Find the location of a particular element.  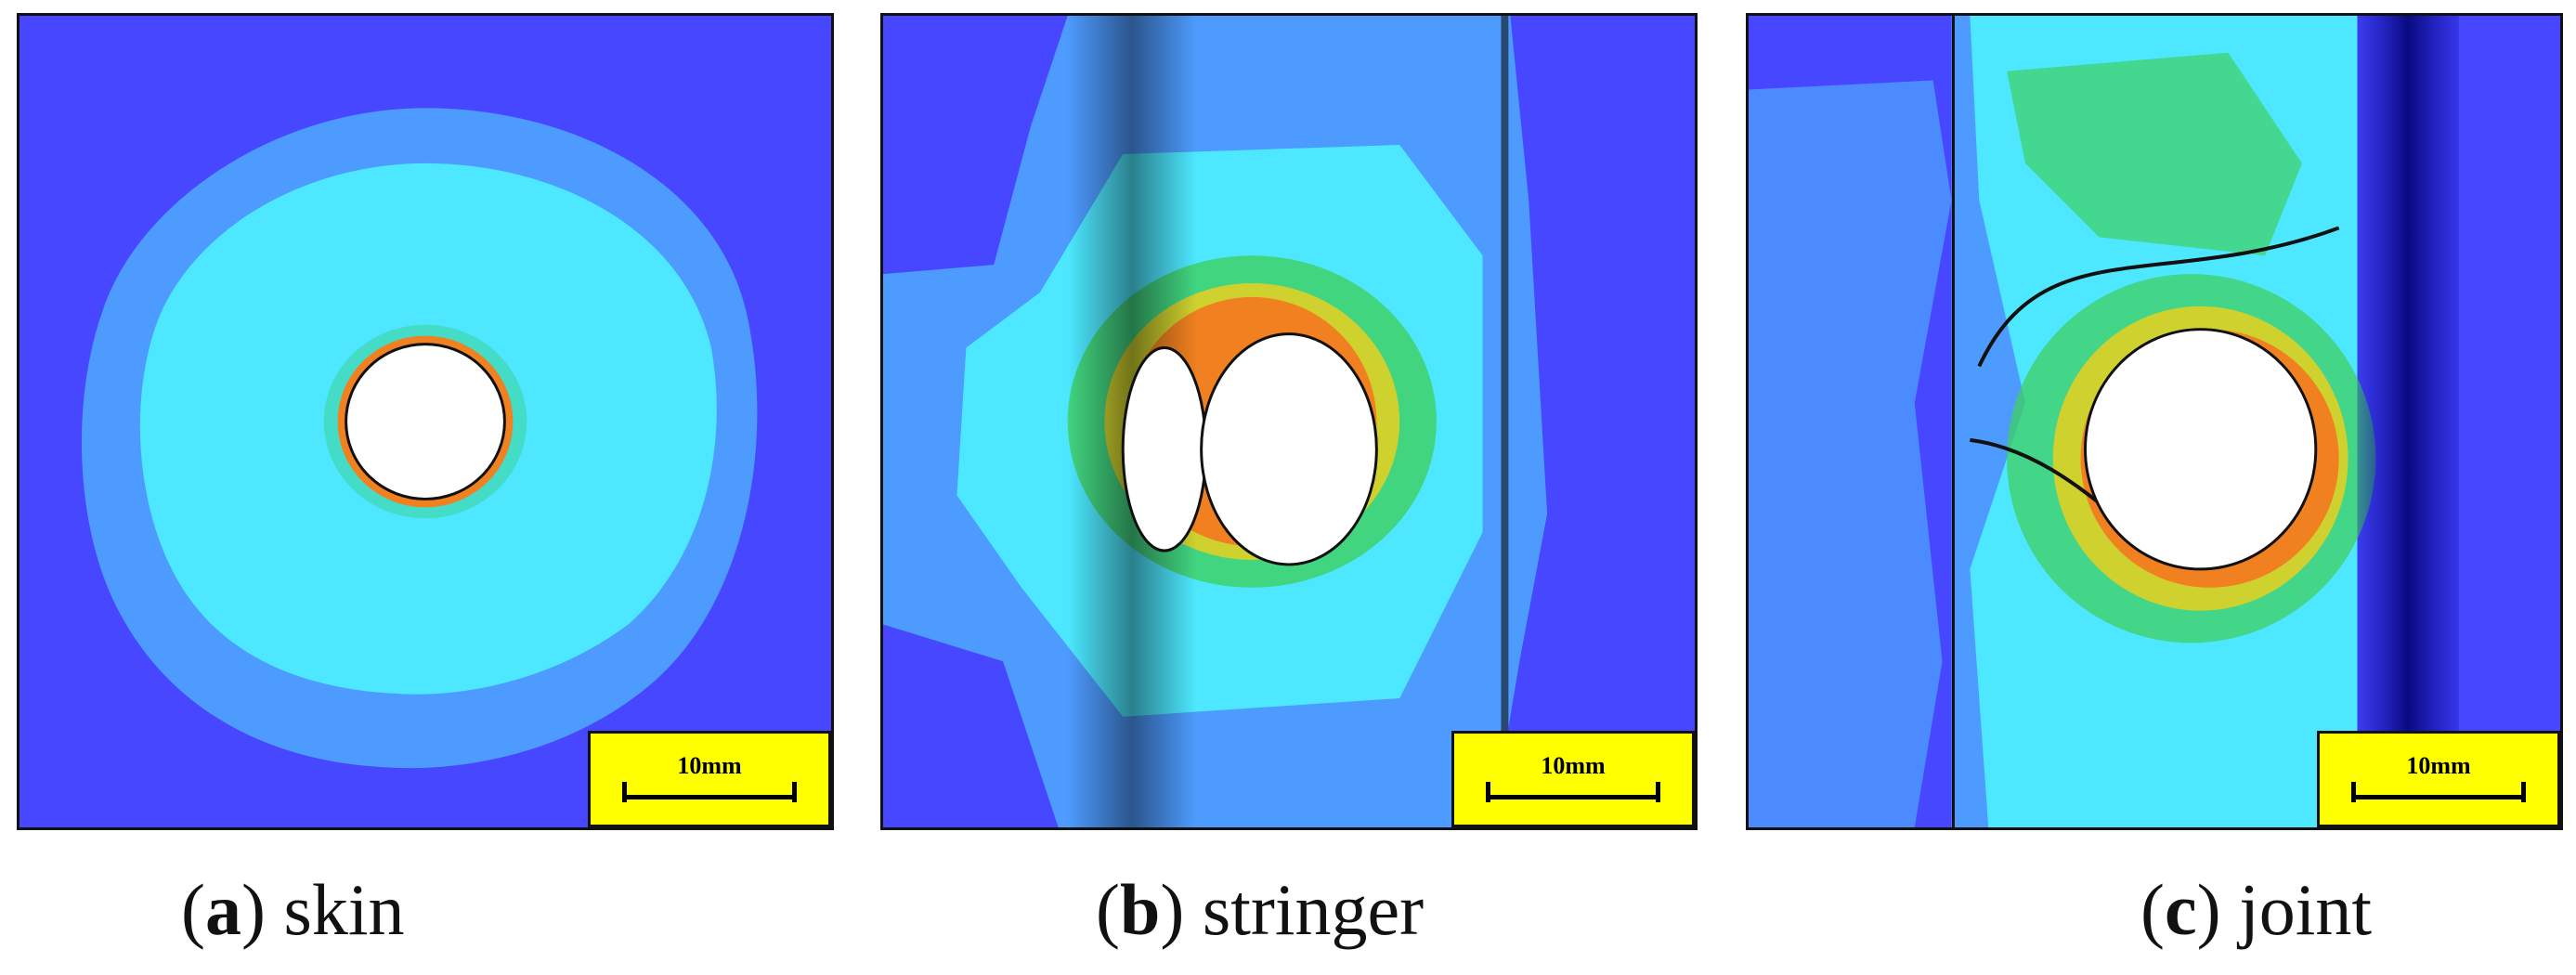

caption-skin: (a) skin is located at coordinates (293, 909).